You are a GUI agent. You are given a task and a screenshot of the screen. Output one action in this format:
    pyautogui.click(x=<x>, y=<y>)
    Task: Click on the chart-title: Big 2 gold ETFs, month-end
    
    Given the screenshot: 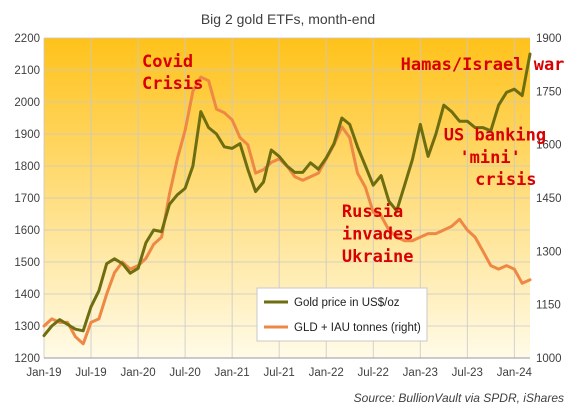 What is the action you would take?
    pyautogui.click(x=288, y=19)
    